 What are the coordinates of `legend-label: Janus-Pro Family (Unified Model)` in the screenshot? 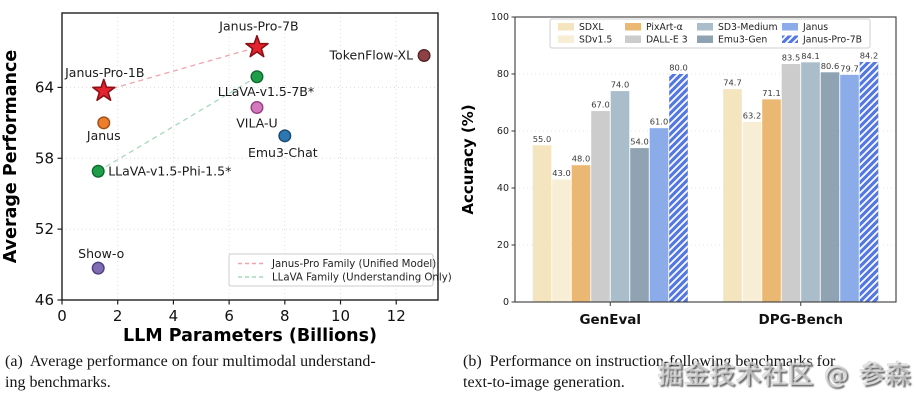 It's located at (353, 264).